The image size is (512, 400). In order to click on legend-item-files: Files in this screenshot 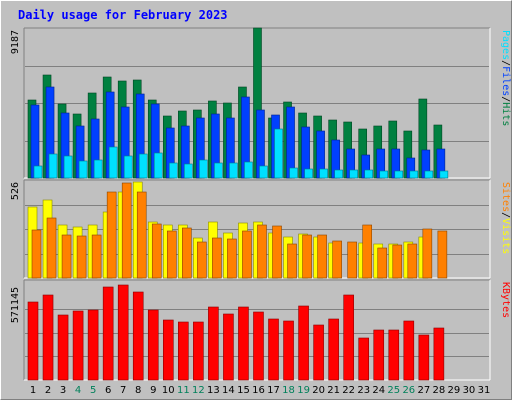, I will do `click(505, 81)`.